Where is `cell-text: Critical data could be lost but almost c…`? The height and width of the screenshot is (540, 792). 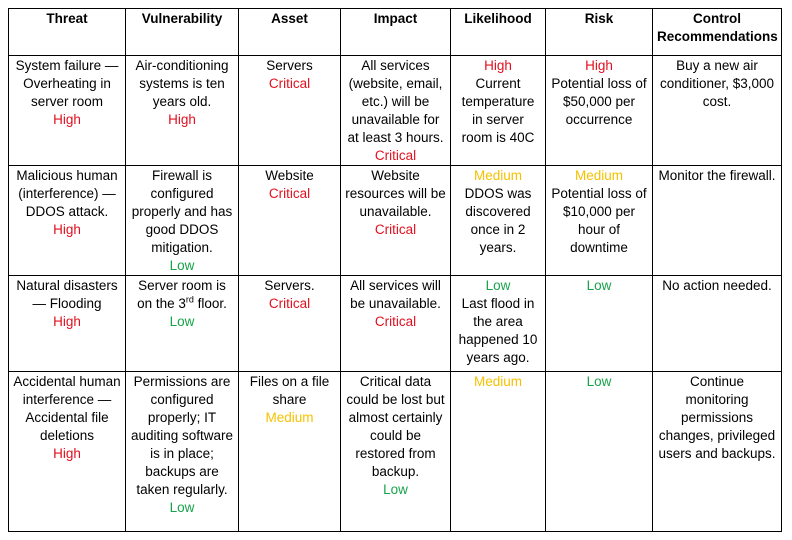
cell-text: Critical data could be lost but almost c… is located at coordinates (395, 427).